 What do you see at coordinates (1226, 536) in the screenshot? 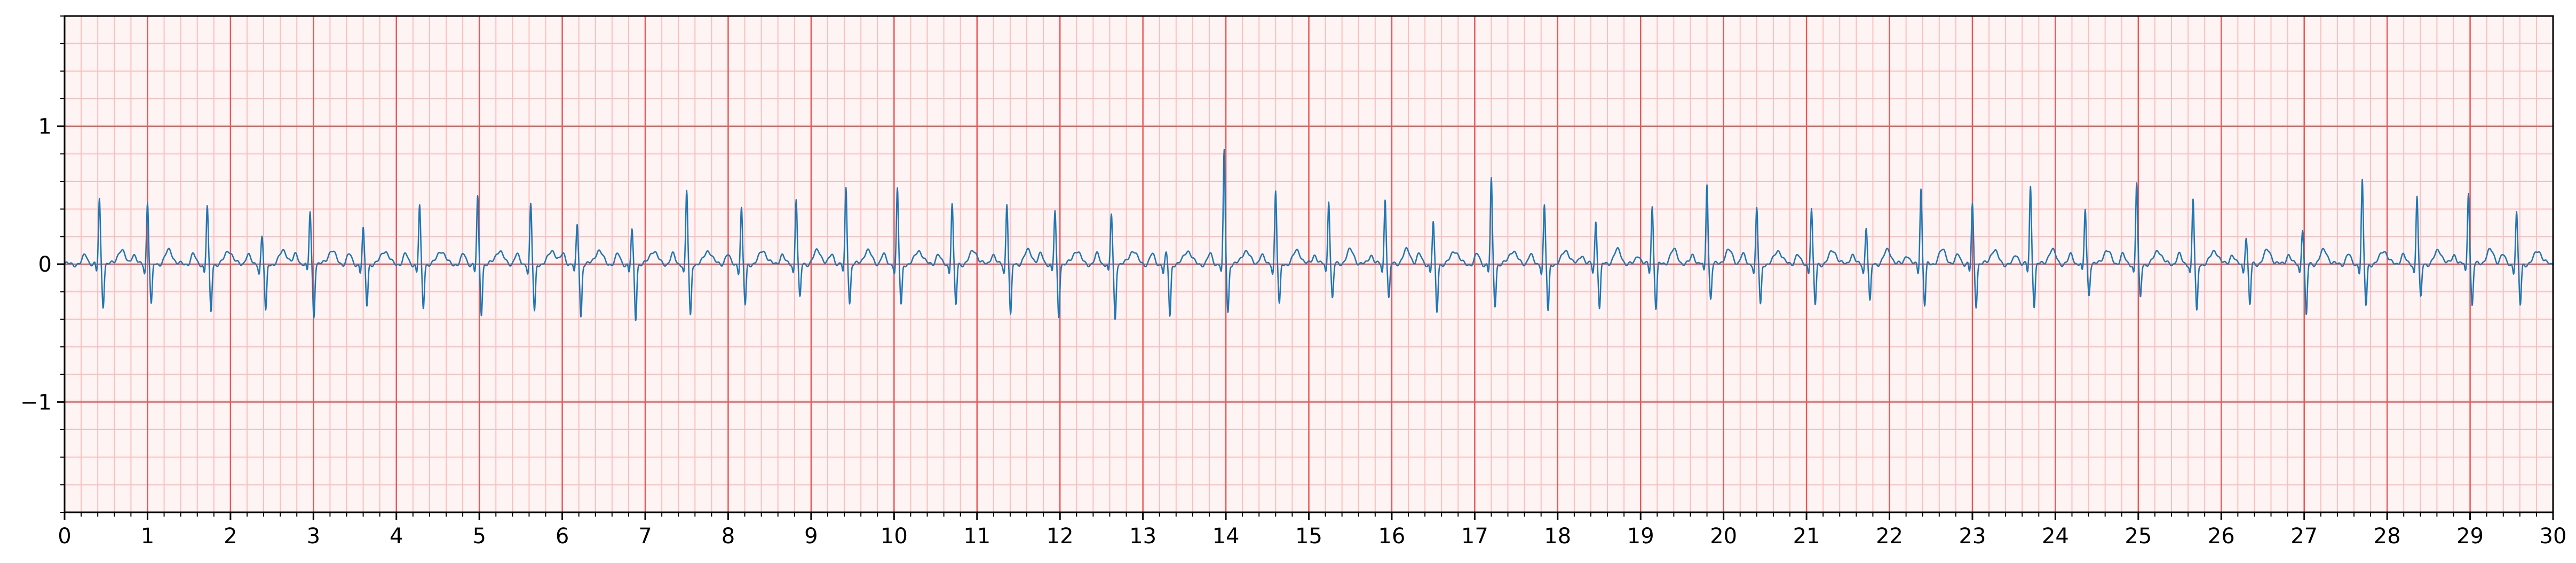
I see `x-tick-label: 14` at bounding box center [1226, 536].